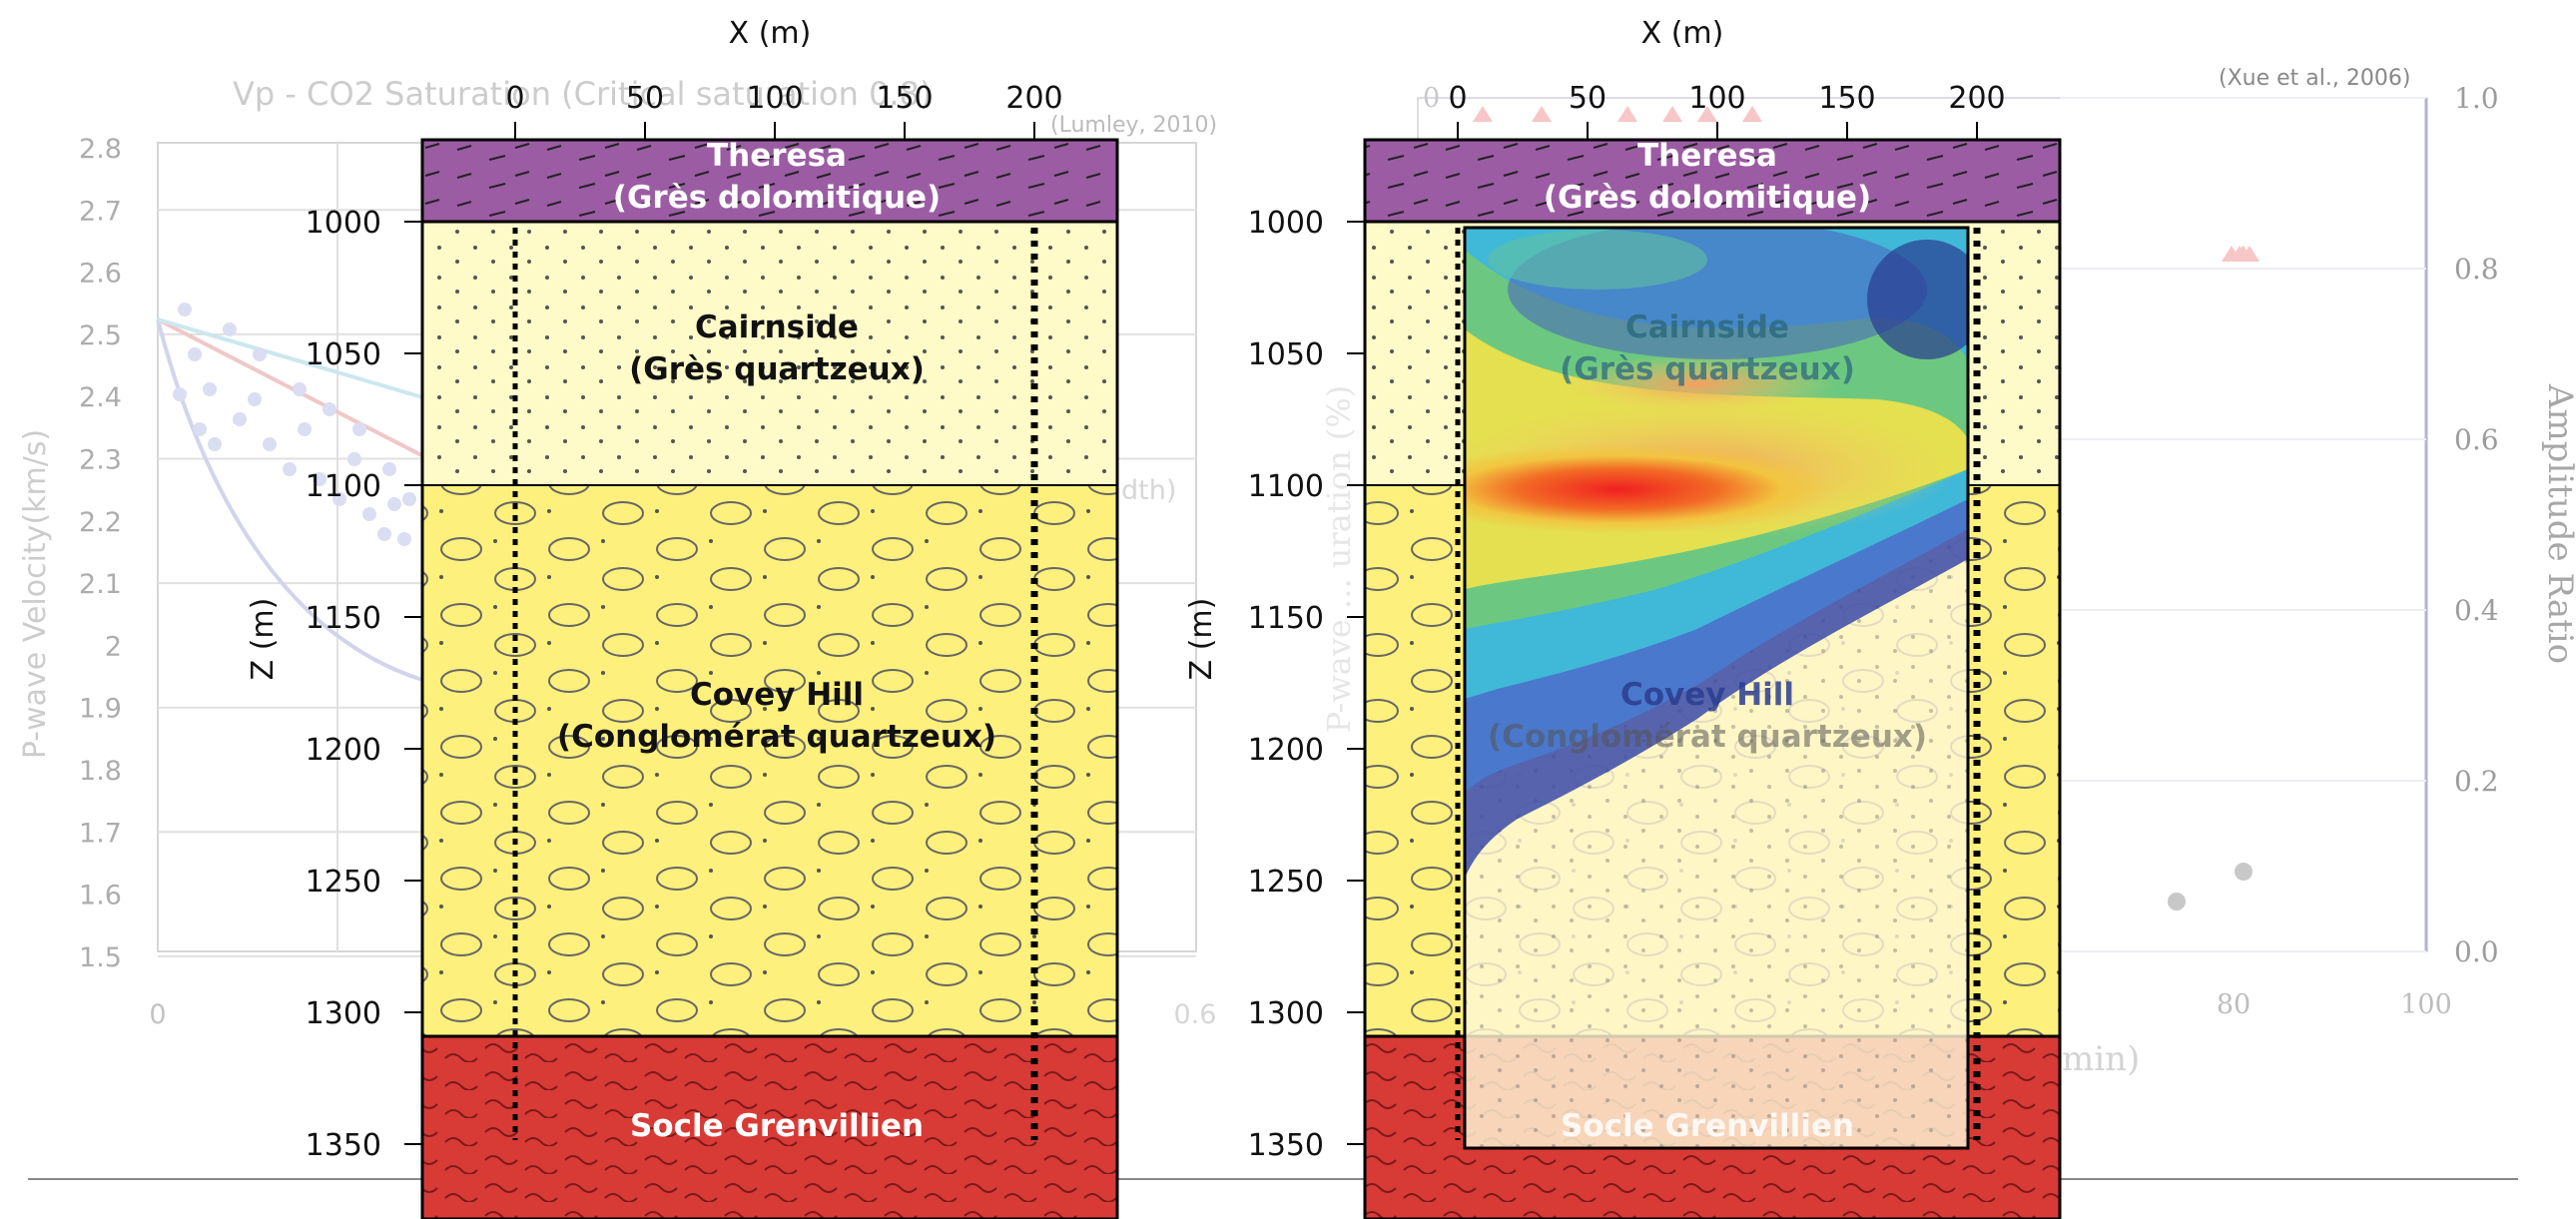 Image resolution: width=2576 pixels, height=1219 pixels. Describe the element at coordinates (343, 1013) in the screenshot. I see `ztick-left-6: 1300` at that location.